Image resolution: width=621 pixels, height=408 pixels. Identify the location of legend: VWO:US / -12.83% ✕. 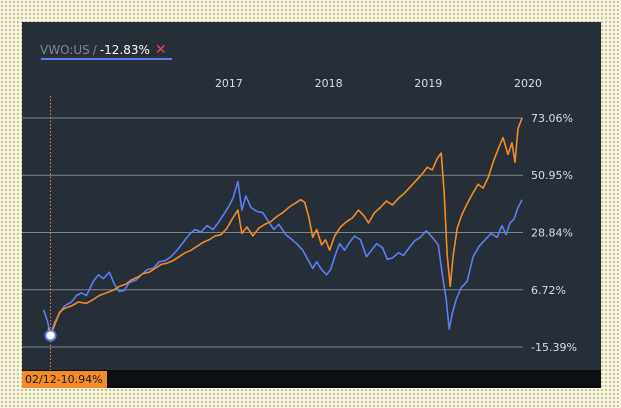
(103, 49).